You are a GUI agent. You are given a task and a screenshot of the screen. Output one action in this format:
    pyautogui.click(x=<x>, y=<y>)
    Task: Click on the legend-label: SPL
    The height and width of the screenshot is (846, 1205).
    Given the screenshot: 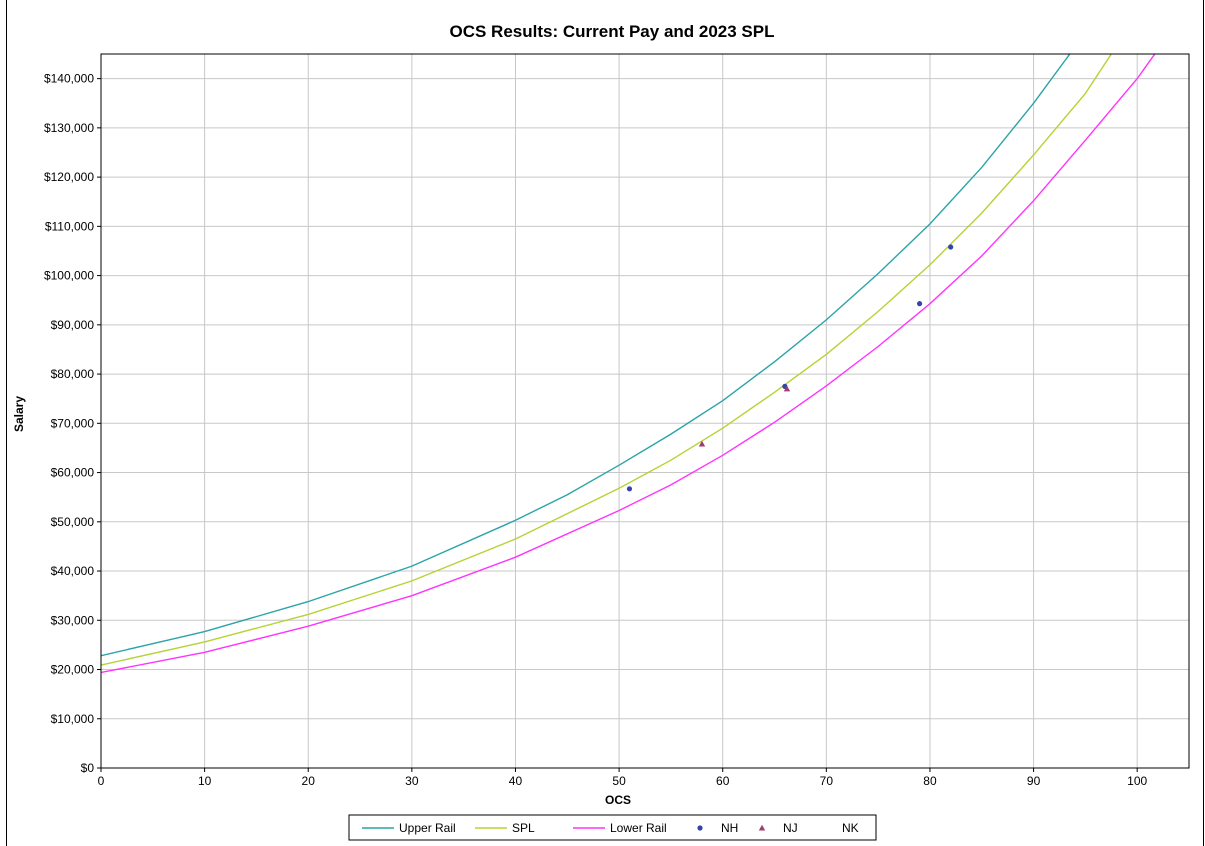 What is the action you would take?
    pyautogui.click(x=523, y=828)
    